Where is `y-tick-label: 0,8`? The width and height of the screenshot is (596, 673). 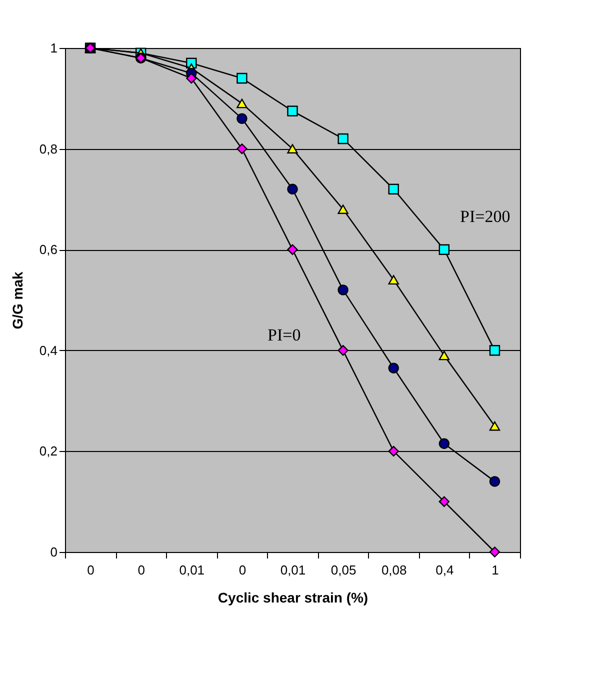 y-tick-label: 0,8 is located at coordinates (48, 148).